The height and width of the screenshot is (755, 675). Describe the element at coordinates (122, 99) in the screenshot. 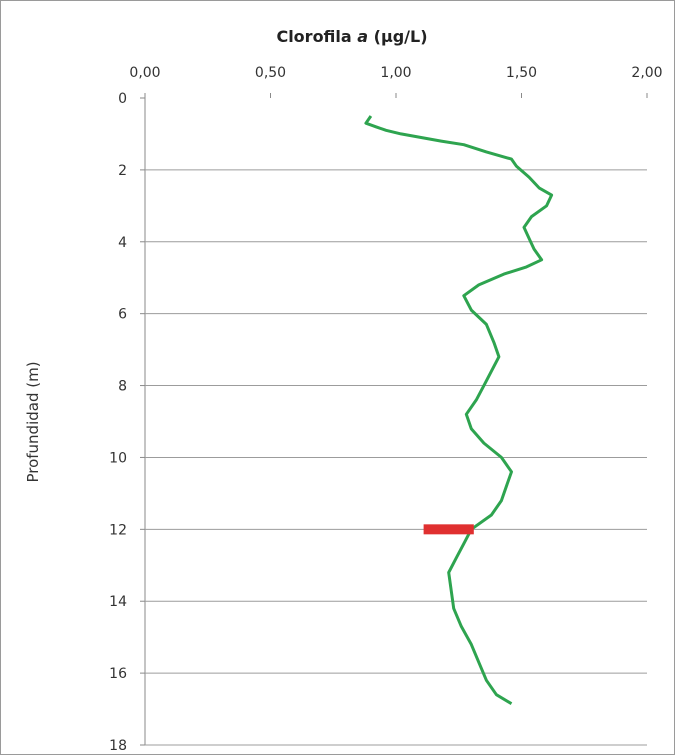

I see `y-tick-label: 0` at that location.